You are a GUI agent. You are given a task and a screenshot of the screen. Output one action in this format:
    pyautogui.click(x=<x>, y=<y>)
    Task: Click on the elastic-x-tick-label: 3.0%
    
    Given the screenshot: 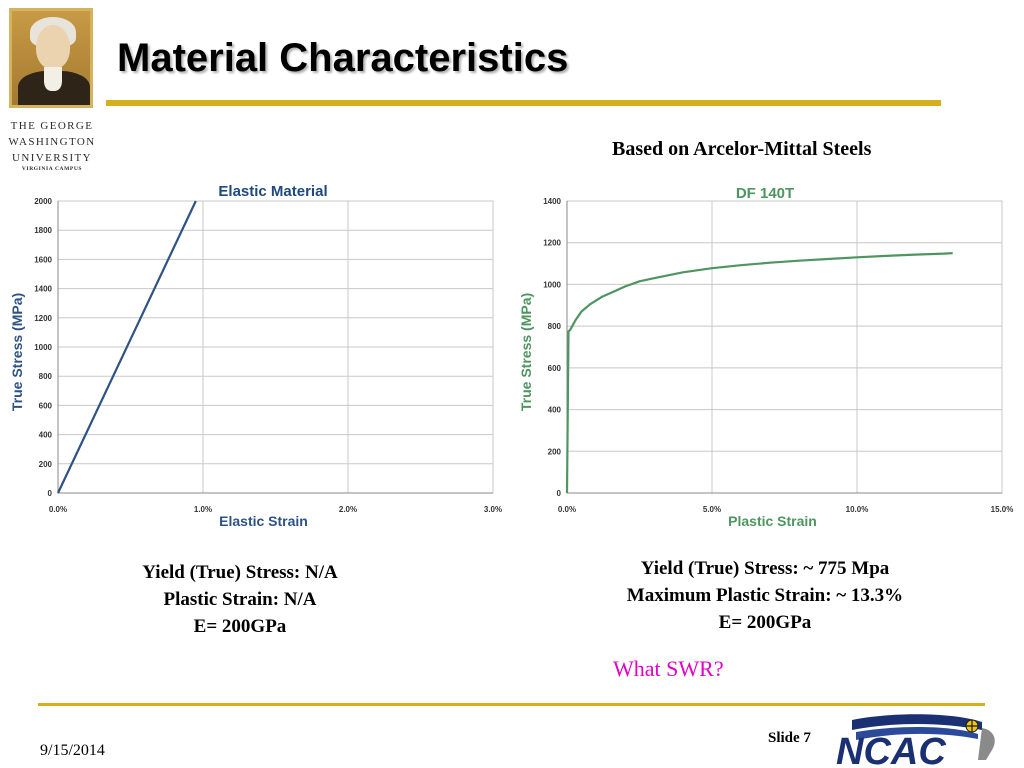 What is the action you would take?
    pyautogui.click(x=493, y=509)
    